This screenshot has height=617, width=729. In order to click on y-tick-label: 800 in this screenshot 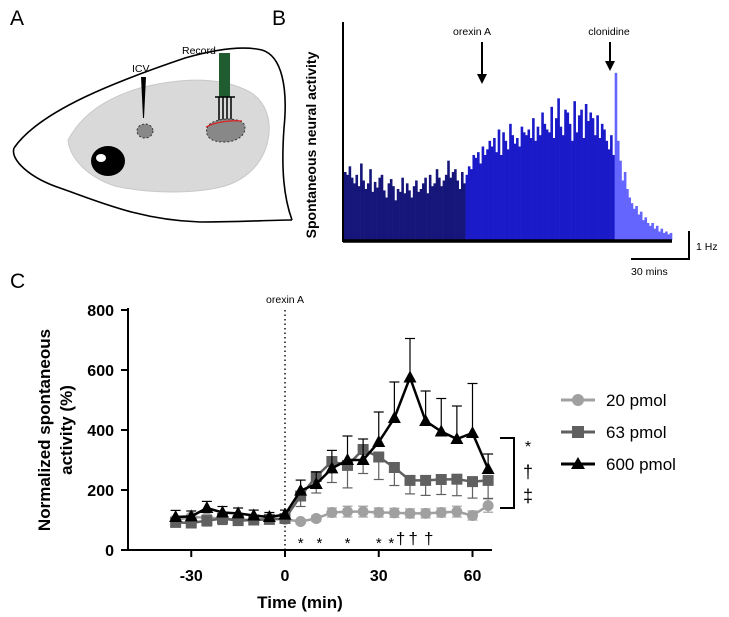, I will do `click(100, 311)`.